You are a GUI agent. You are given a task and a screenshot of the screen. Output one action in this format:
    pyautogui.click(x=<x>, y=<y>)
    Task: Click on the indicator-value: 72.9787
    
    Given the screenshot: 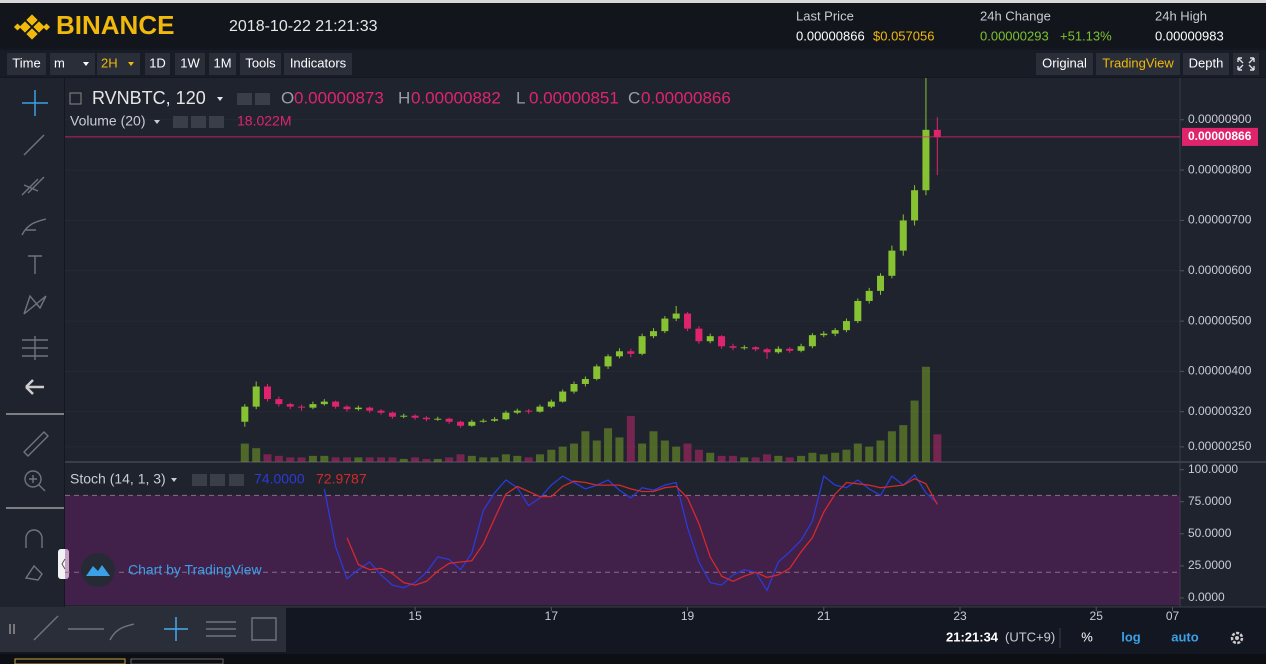 What is the action you would take?
    pyautogui.click(x=341, y=479)
    